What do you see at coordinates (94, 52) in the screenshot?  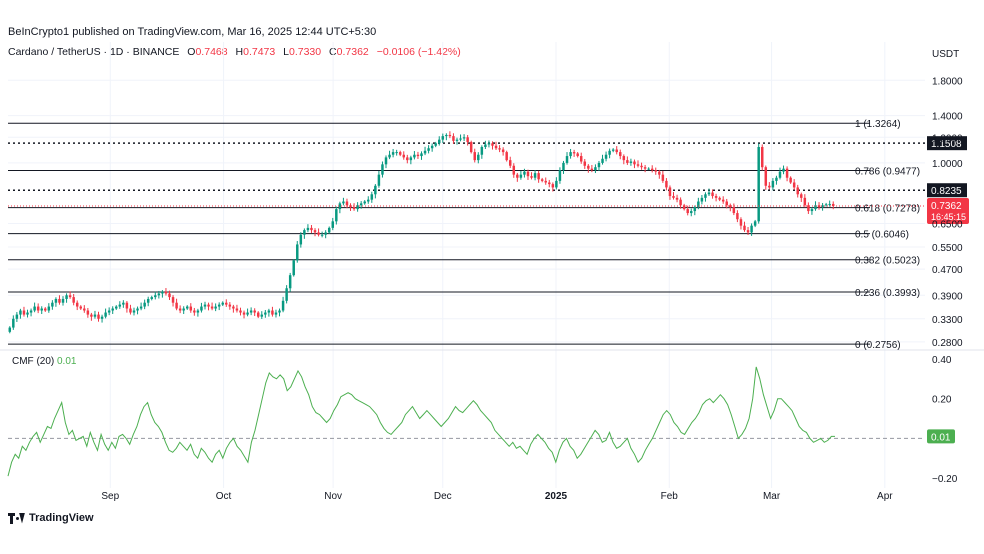 I see `symbol-name: Cardano / TetherUS · 1D · BINANCE` at bounding box center [94, 52].